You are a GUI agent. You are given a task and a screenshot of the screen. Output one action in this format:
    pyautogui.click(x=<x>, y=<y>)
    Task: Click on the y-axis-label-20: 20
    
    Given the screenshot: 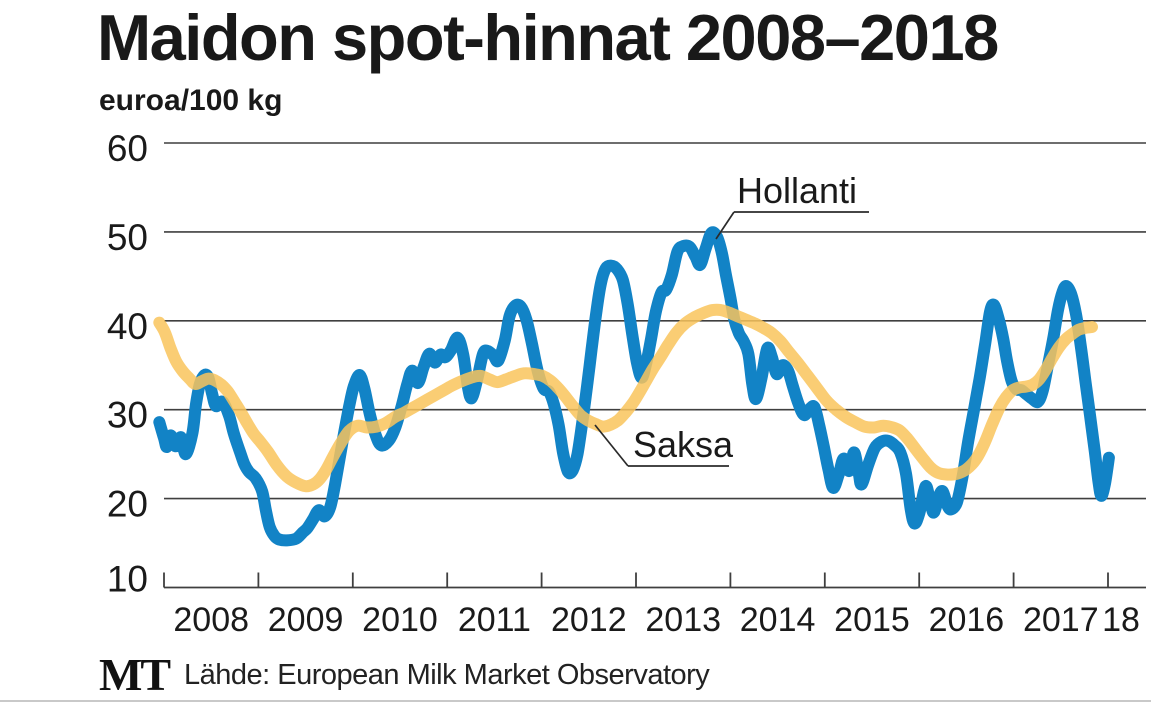 What is the action you would take?
    pyautogui.click(x=127, y=504)
    